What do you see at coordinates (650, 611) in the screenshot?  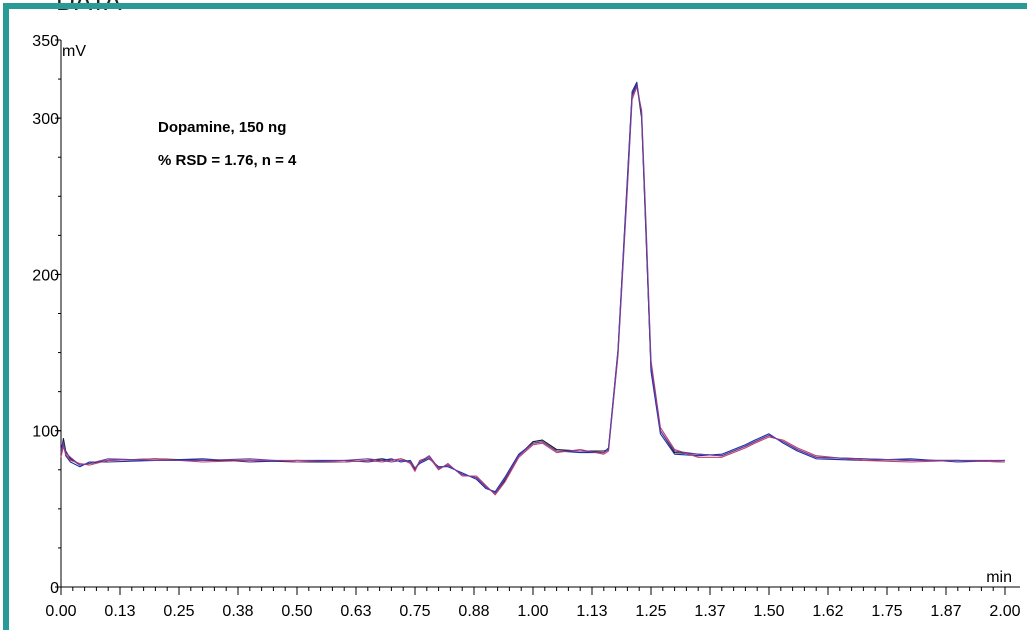 I see `x-tick-label: 1.25` at bounding box center [650, 611].